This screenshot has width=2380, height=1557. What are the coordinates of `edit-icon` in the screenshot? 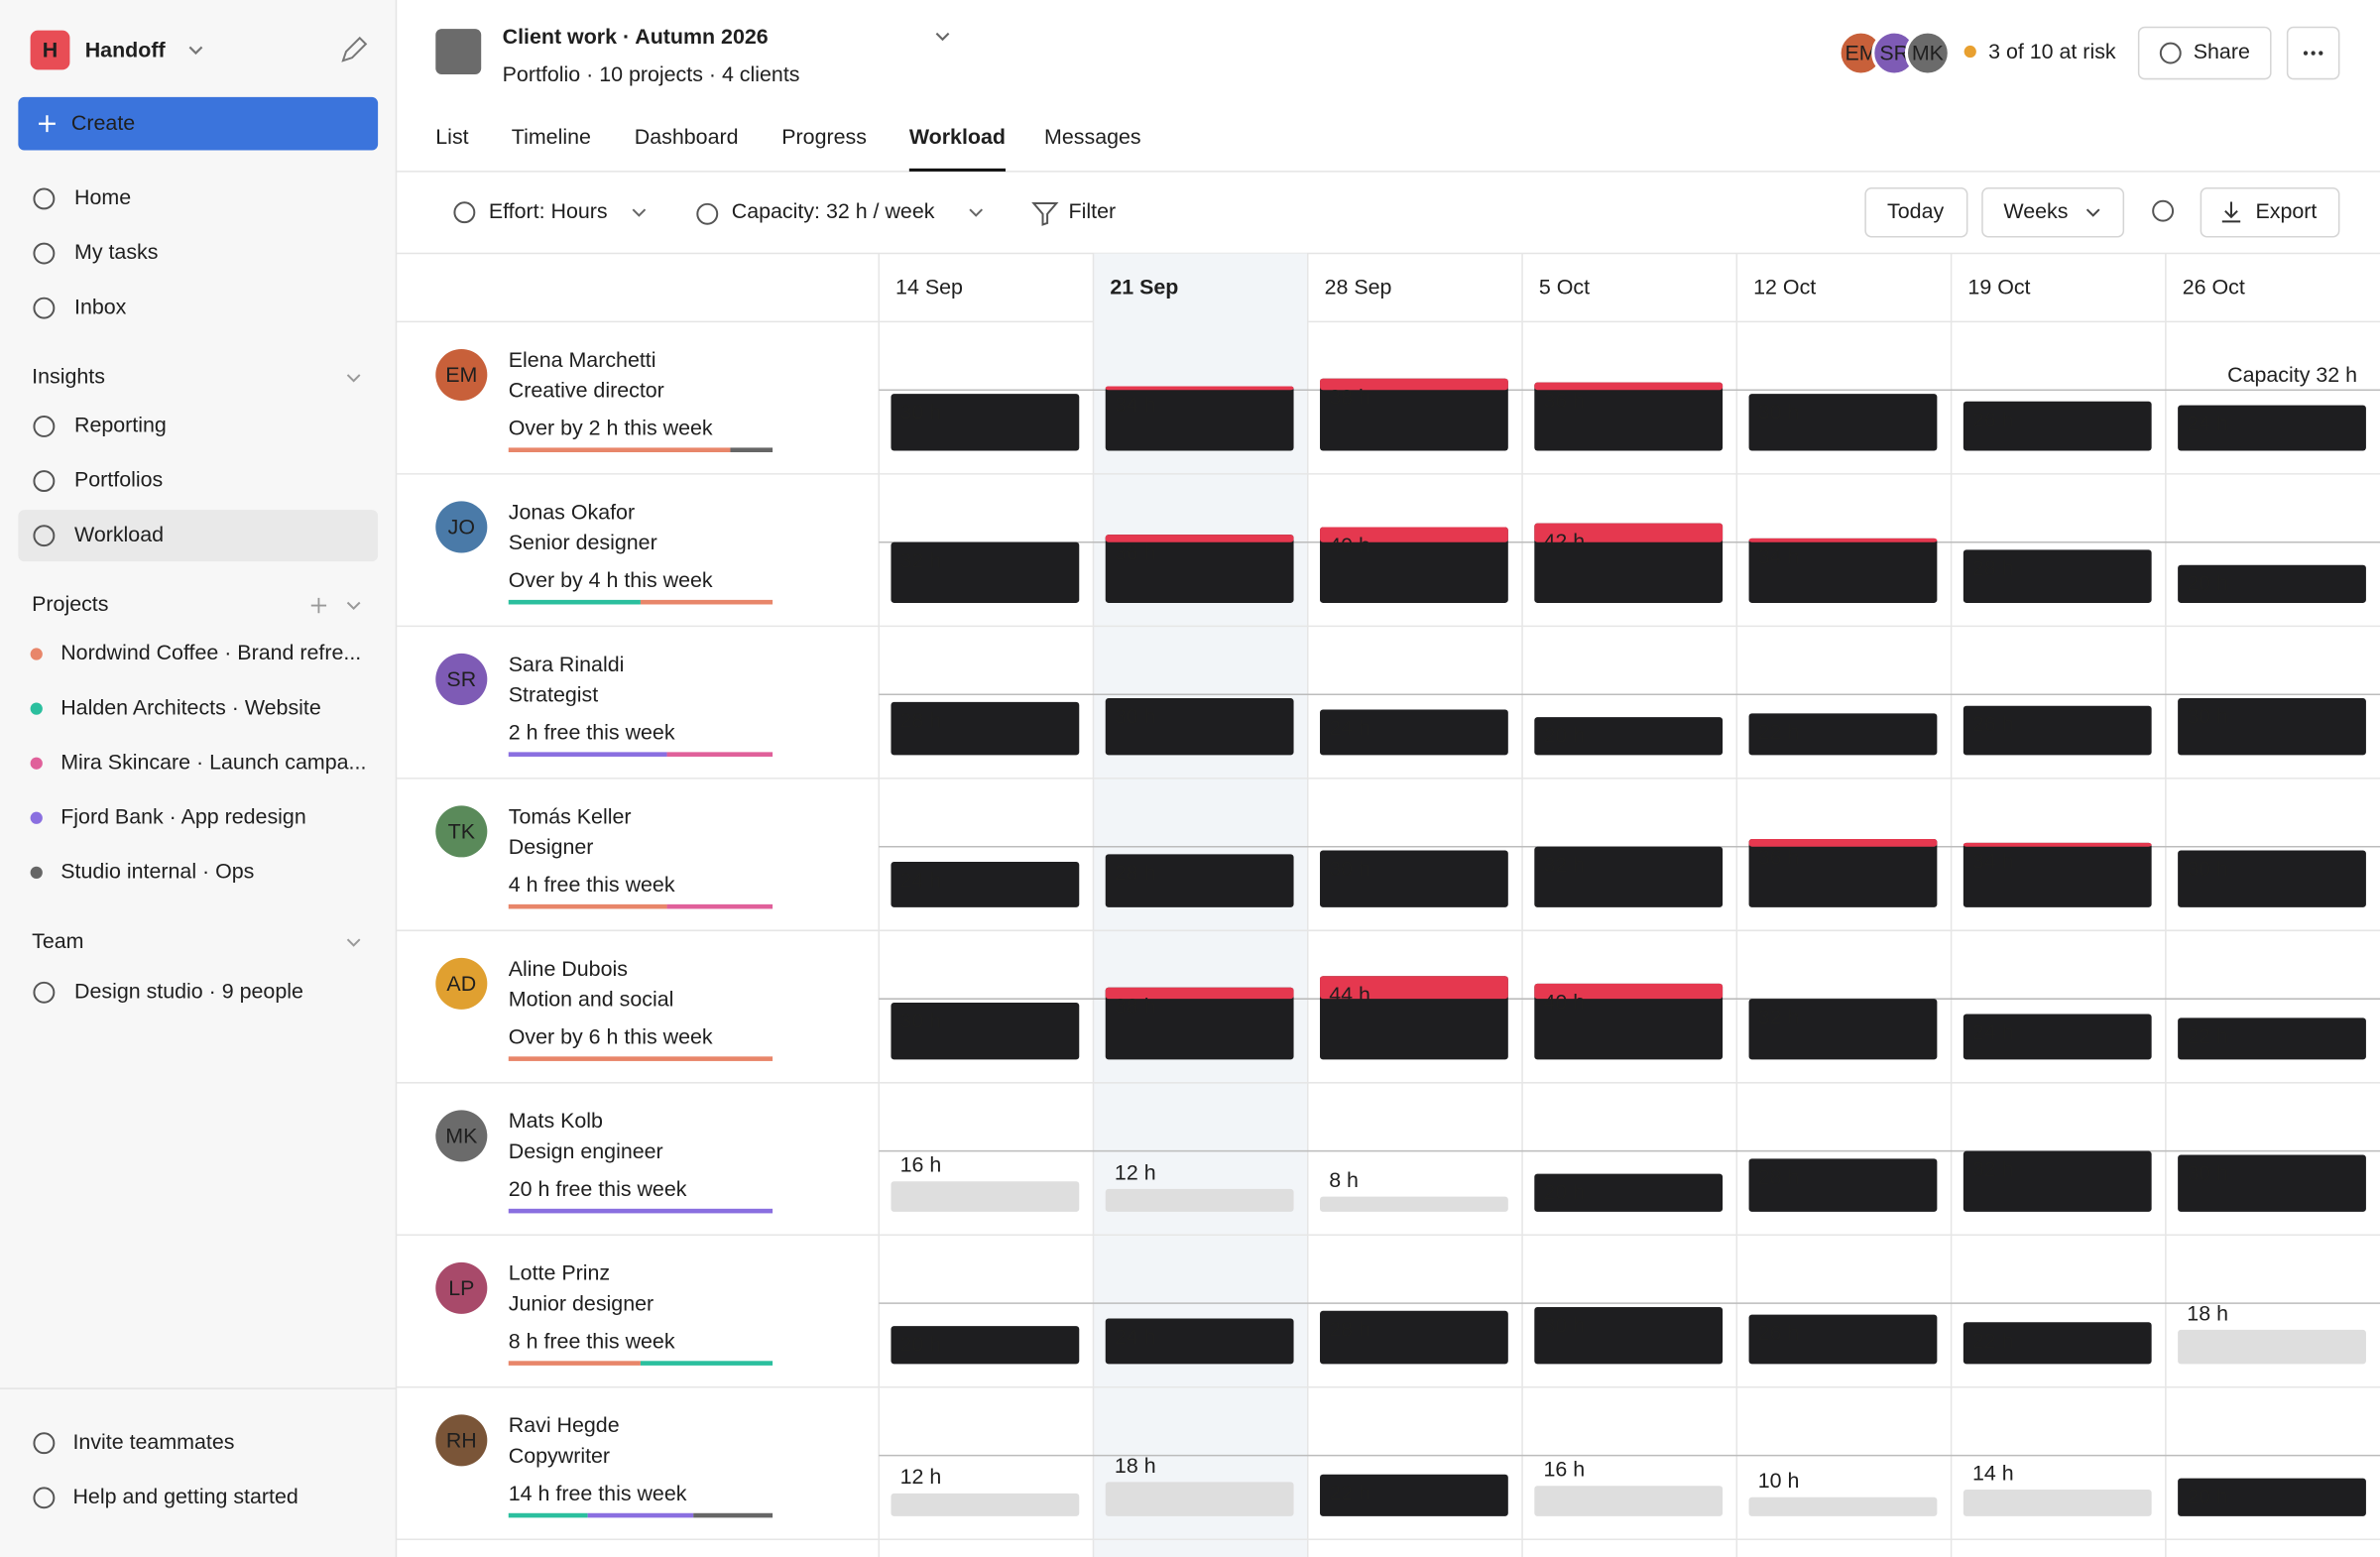 It's located at (354, 49).